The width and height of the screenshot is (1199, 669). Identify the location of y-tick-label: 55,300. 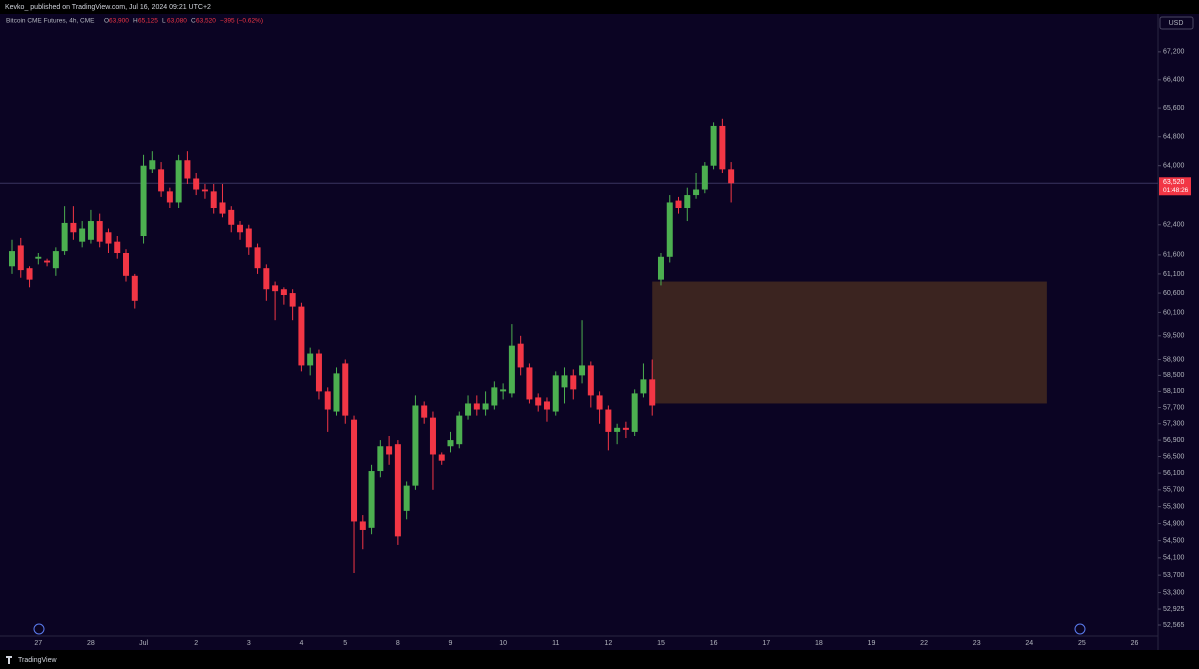
(1174, 506).